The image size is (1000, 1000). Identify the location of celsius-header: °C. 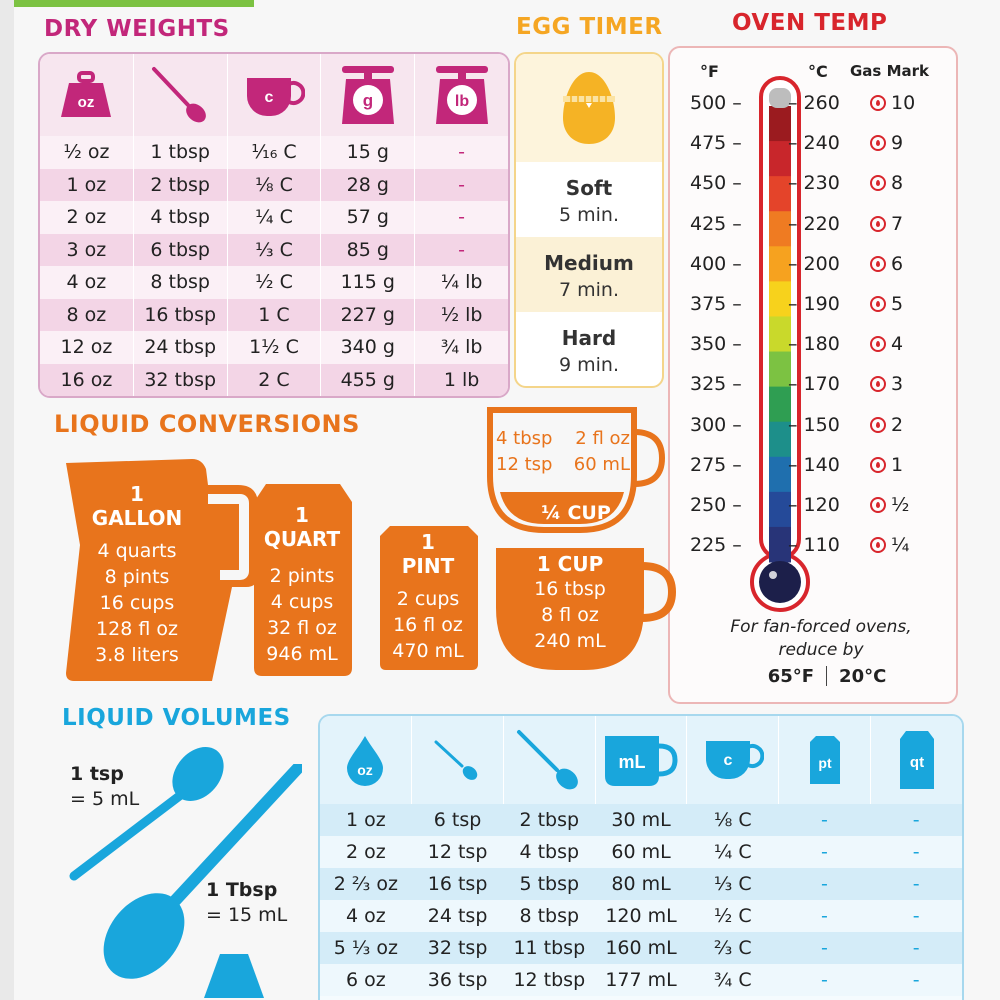
(818, 71).